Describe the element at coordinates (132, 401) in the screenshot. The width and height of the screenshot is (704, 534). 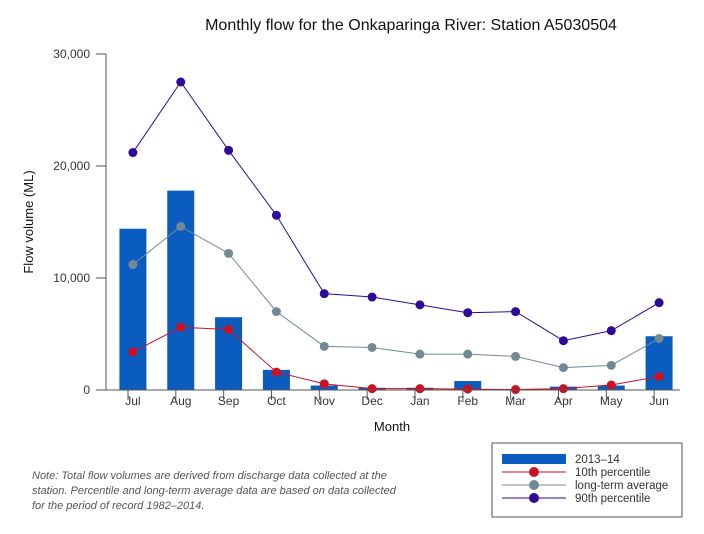
I see `x-tick-label: Jul` at that location.